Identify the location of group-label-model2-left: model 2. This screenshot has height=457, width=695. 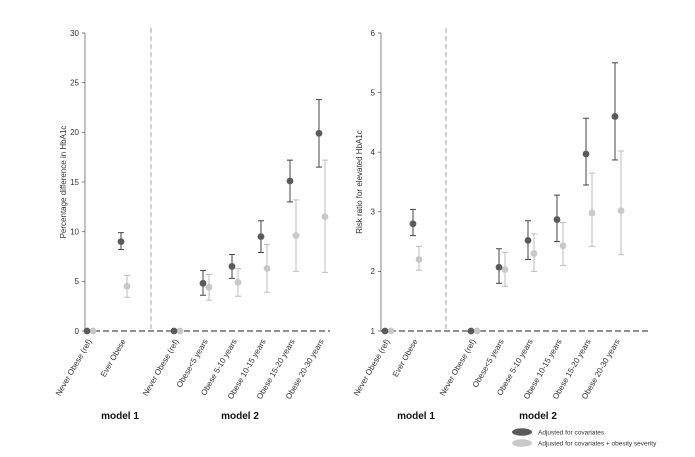
(240, 416).